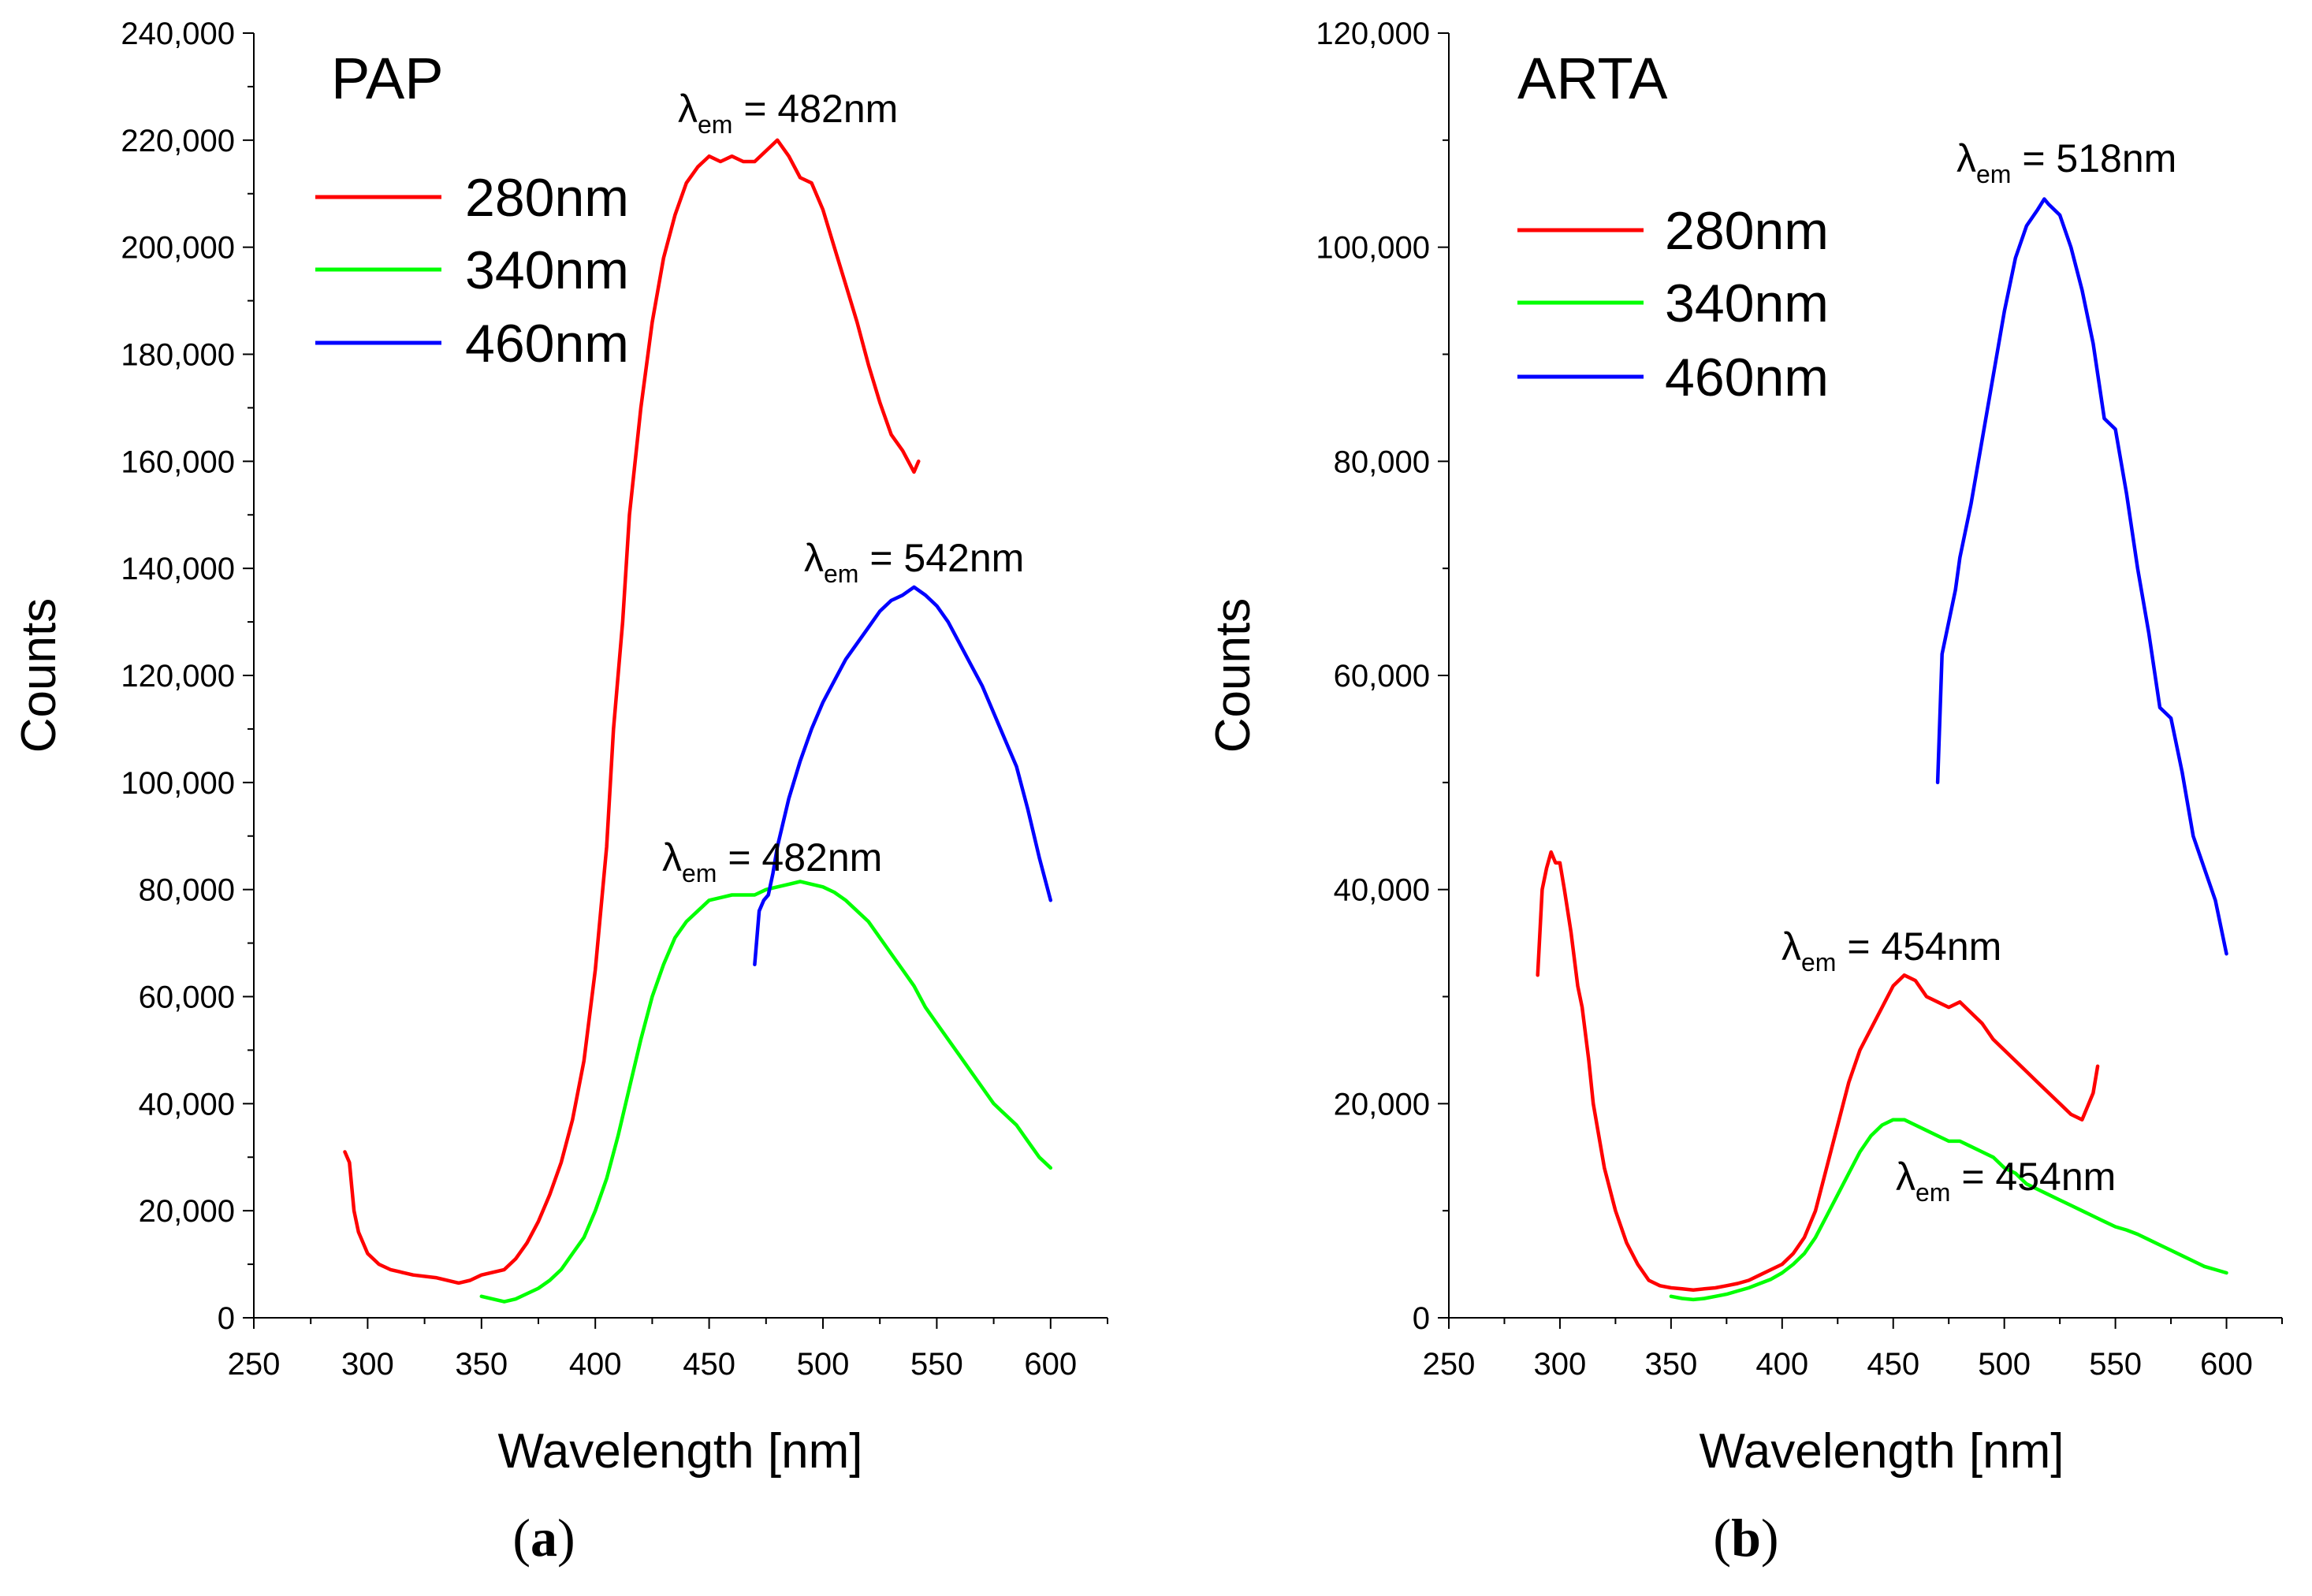 Image resolution: width=2312 pixels, height=1596 pixels. What do you see at coordinates (178, 141) in the screenshot?
I see `y-tick-label: 220,000` at bounding box center [178, 141].